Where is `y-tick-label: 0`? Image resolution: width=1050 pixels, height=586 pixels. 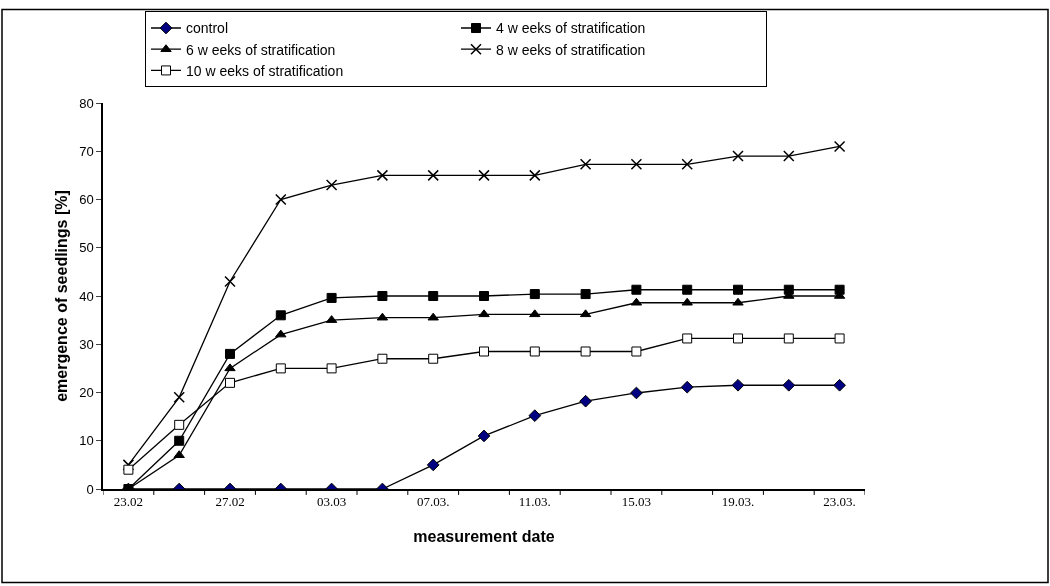
y-tick-label: 0 is located at coordinates (90, 489).